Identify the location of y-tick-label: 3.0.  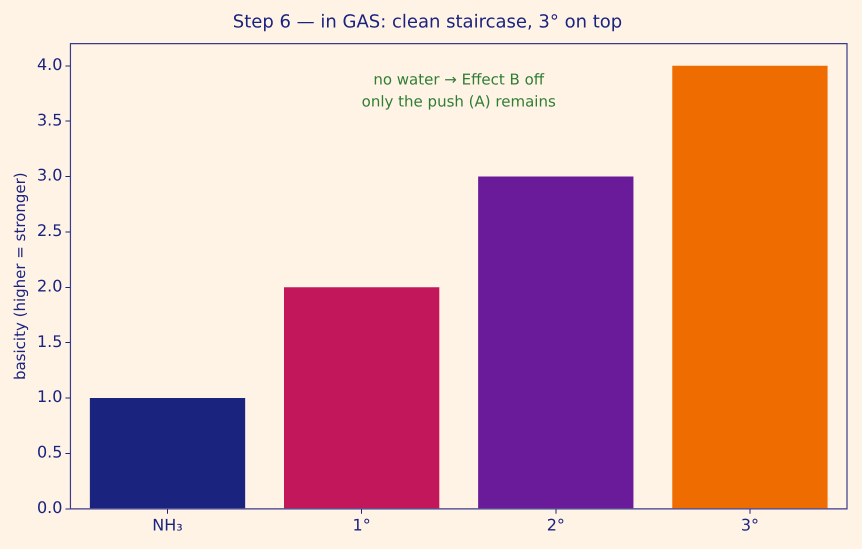
(49, 175).